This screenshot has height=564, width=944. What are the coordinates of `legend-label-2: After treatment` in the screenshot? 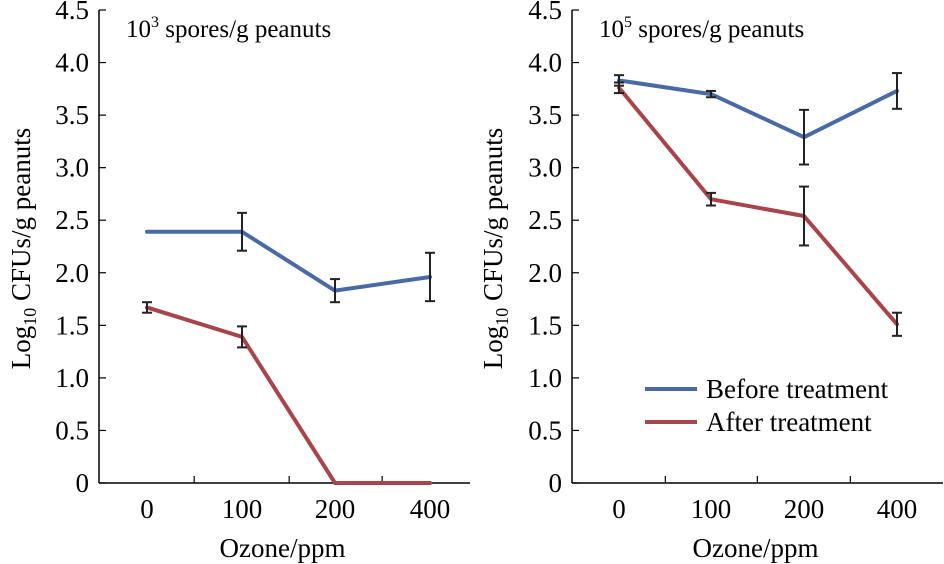 It's located at (789, 422).